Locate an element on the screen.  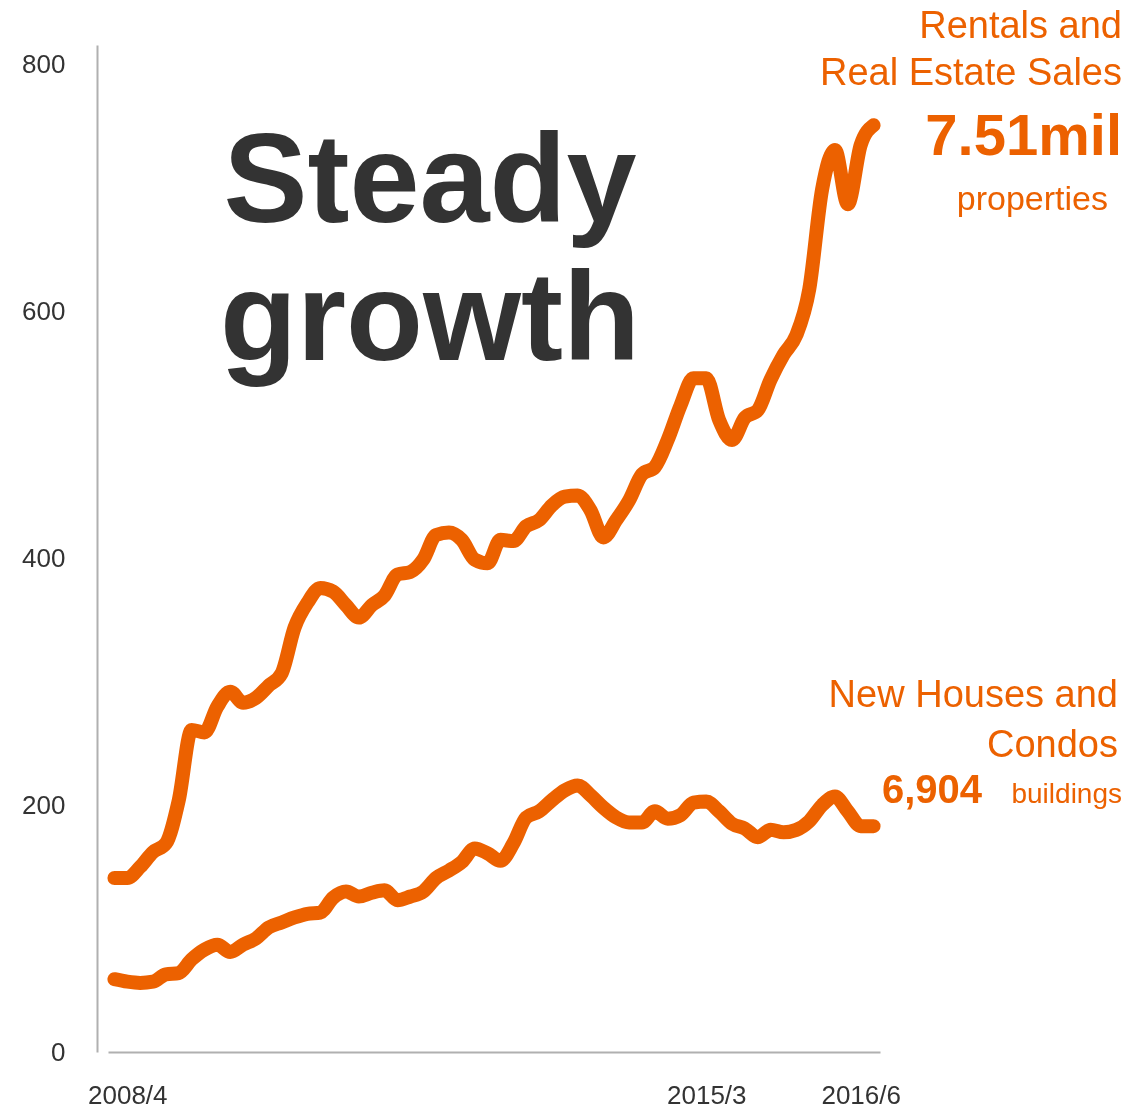
y-tick-label: 600 is located at coordinates (44, 311).